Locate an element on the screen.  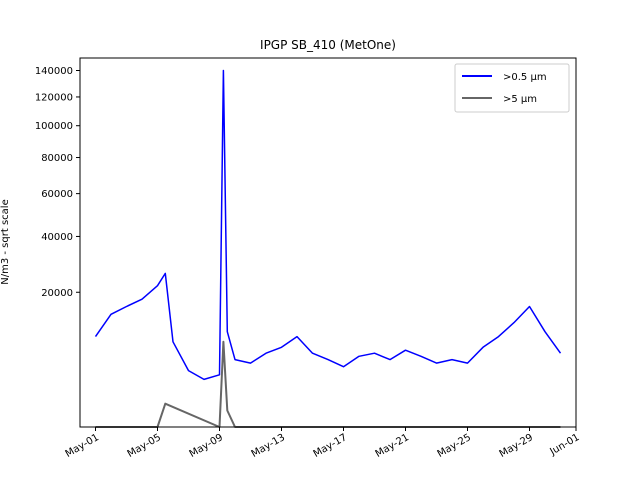
x-tick-label: Jun-01 is located at coordinates (564, 445).